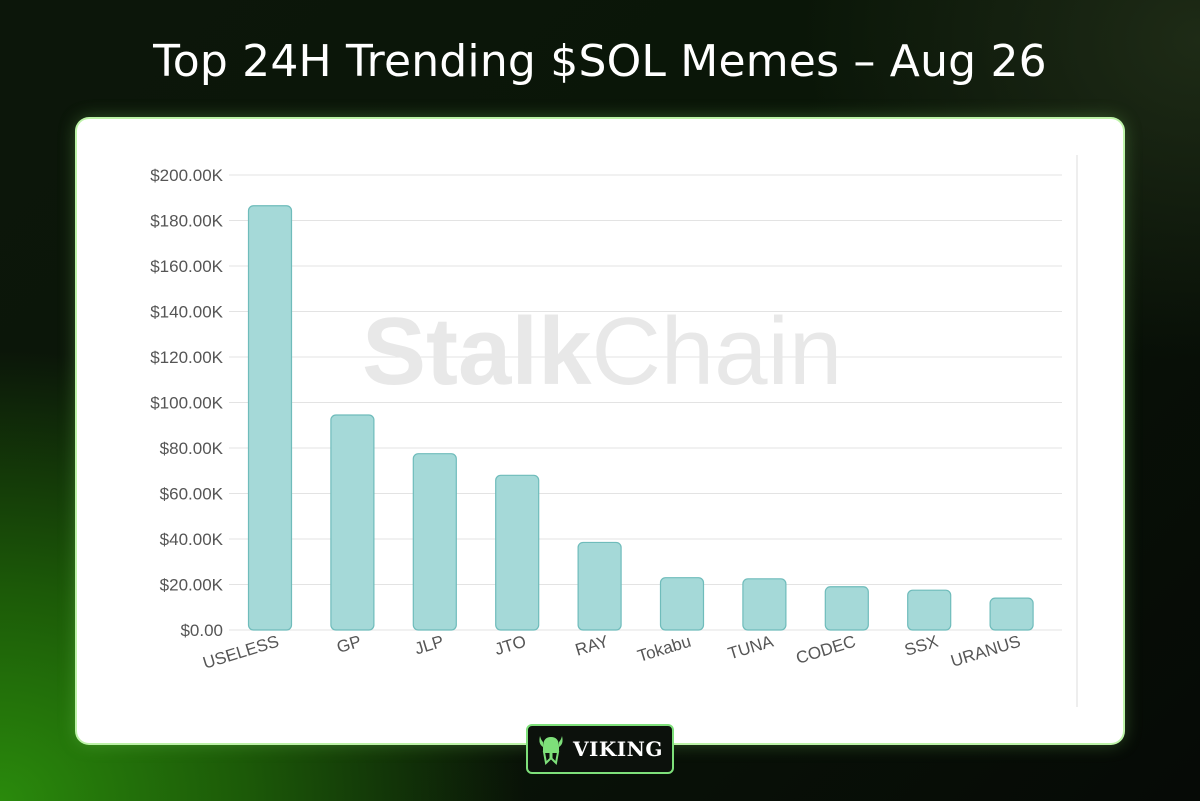 The width and height of the screenshot is (1200, 801). Describe the element at coordinates (517, 552) in the screenshot. I see `bar-jto` at that location.